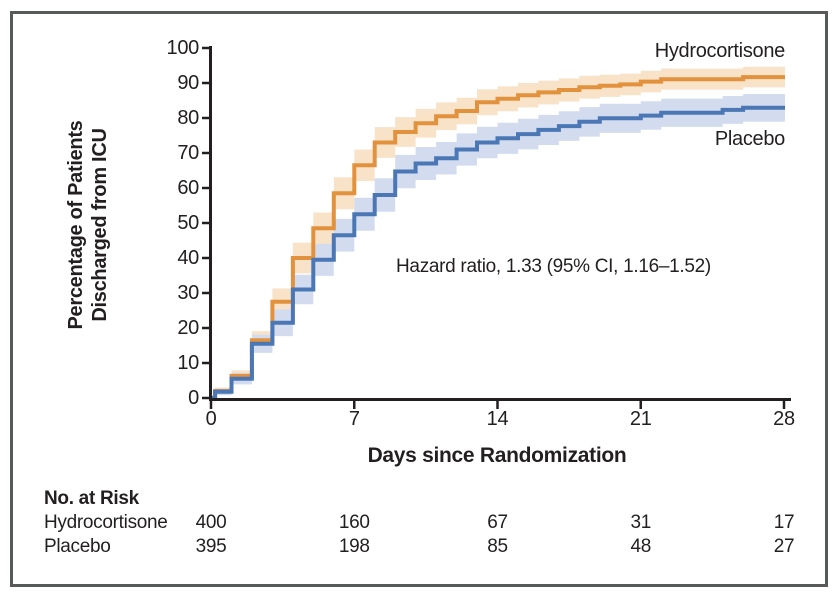  What do you see at coordinates (188, 223) in the screenshot?
I see `y-tick-label: 50` at bounding box center [188, 223].